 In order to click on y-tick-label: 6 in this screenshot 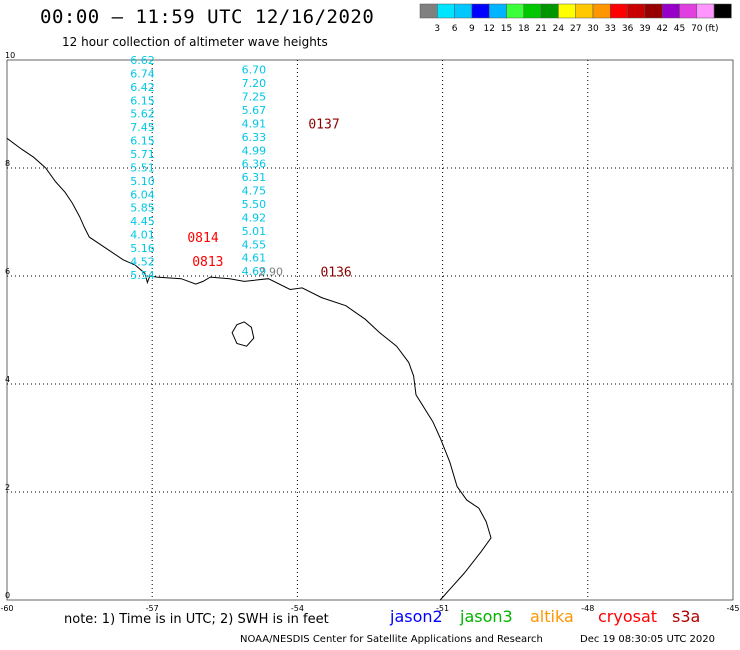, I will do `click(7, 271)`.